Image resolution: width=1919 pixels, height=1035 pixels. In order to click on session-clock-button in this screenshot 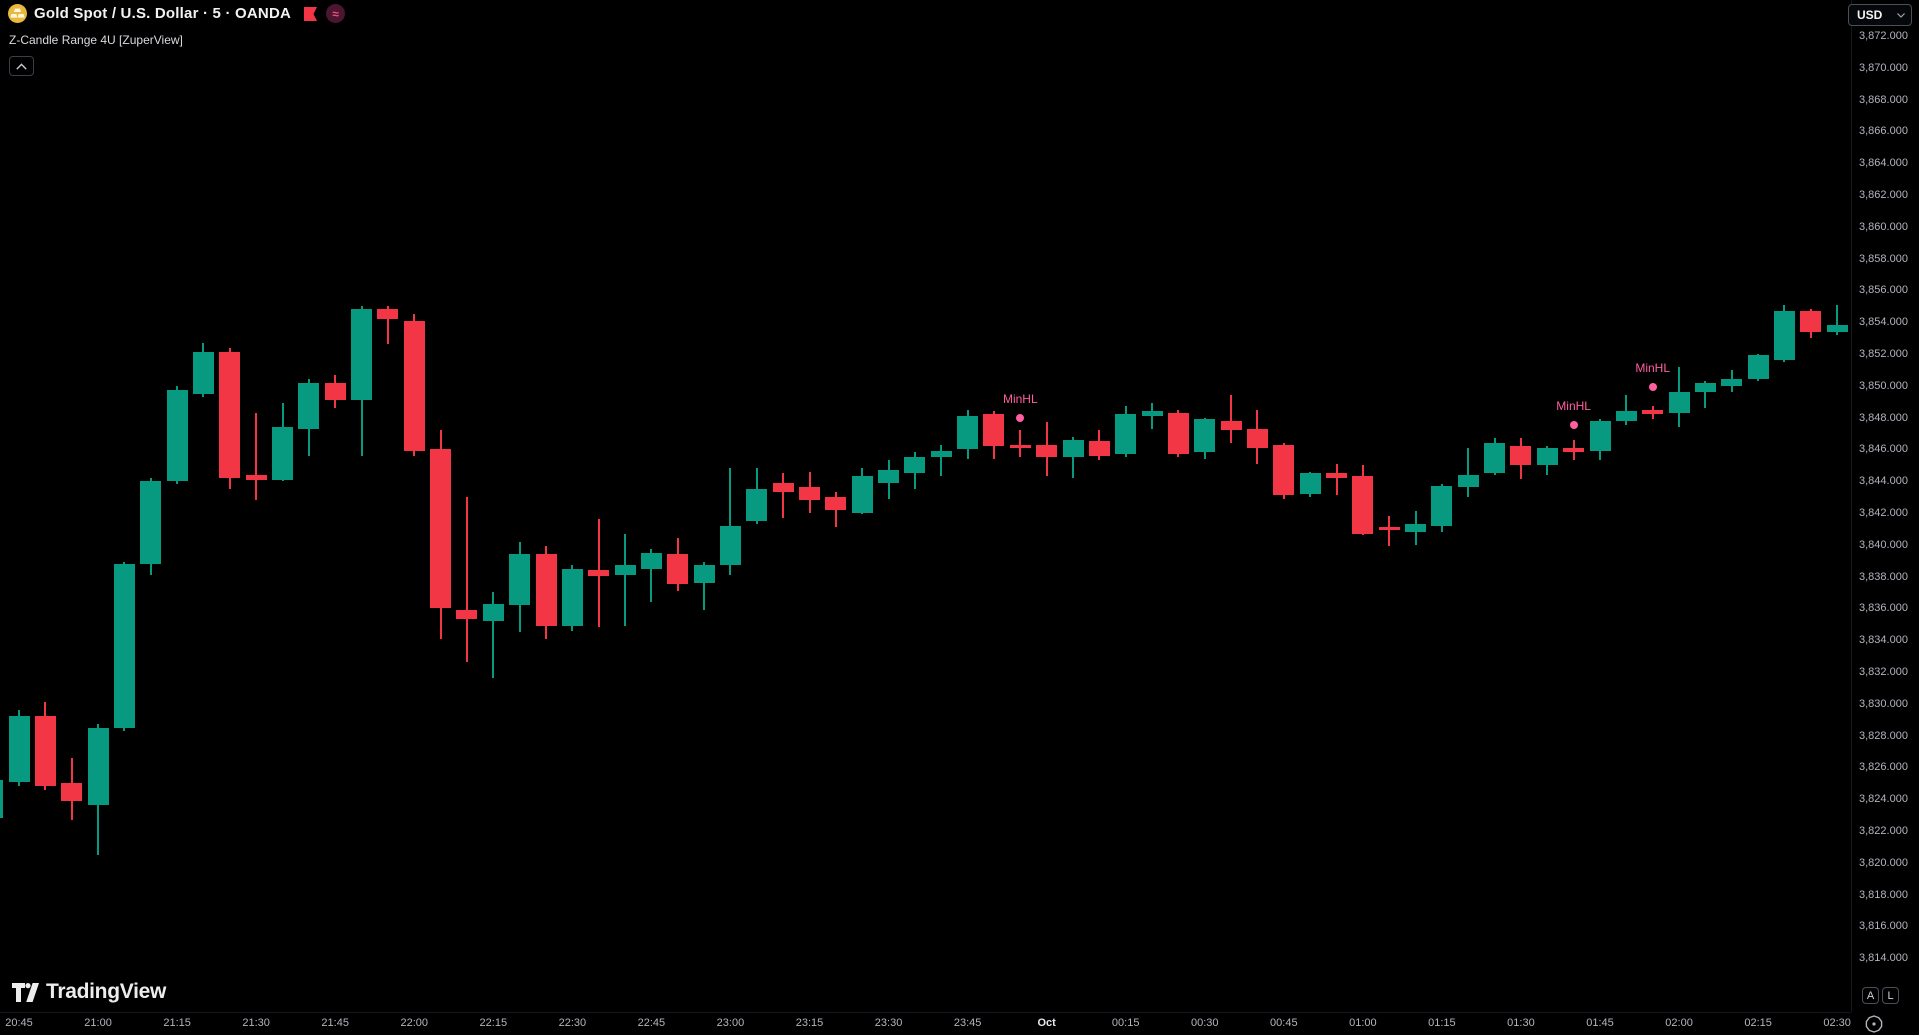, I will do `click(1874, 1024)`.